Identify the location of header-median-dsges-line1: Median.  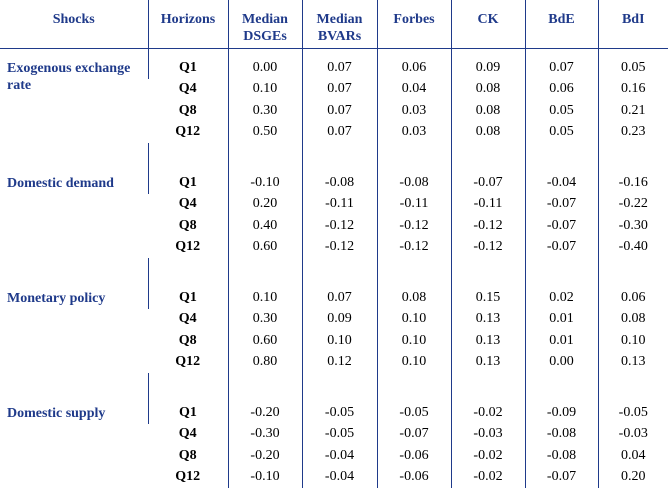
(265, 19).